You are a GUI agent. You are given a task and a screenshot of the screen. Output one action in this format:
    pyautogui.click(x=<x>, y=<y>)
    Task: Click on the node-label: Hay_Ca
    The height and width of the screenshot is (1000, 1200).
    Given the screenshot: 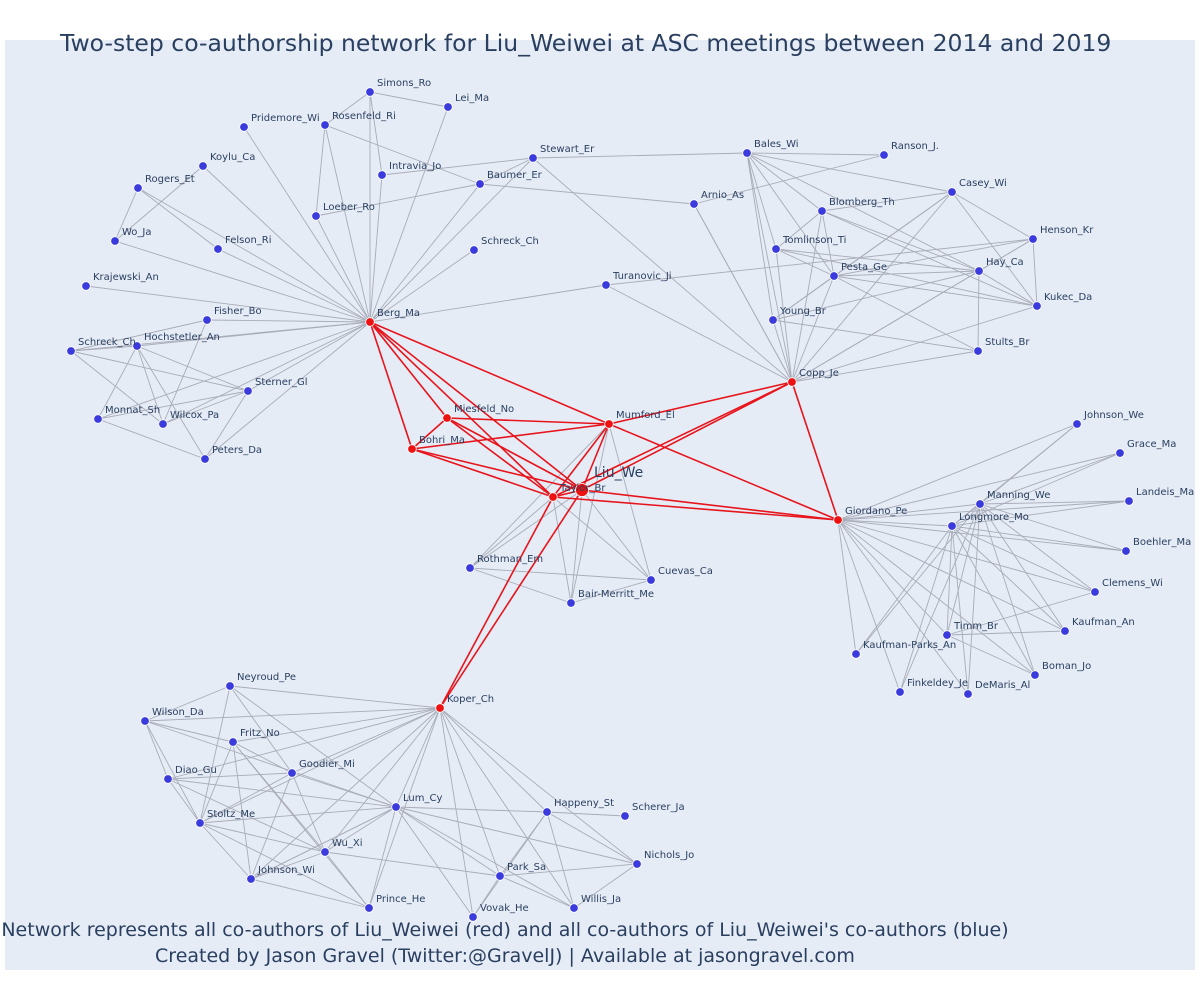 What is the action you would take?
    pyautogui.click(x=1005, y=262)
    